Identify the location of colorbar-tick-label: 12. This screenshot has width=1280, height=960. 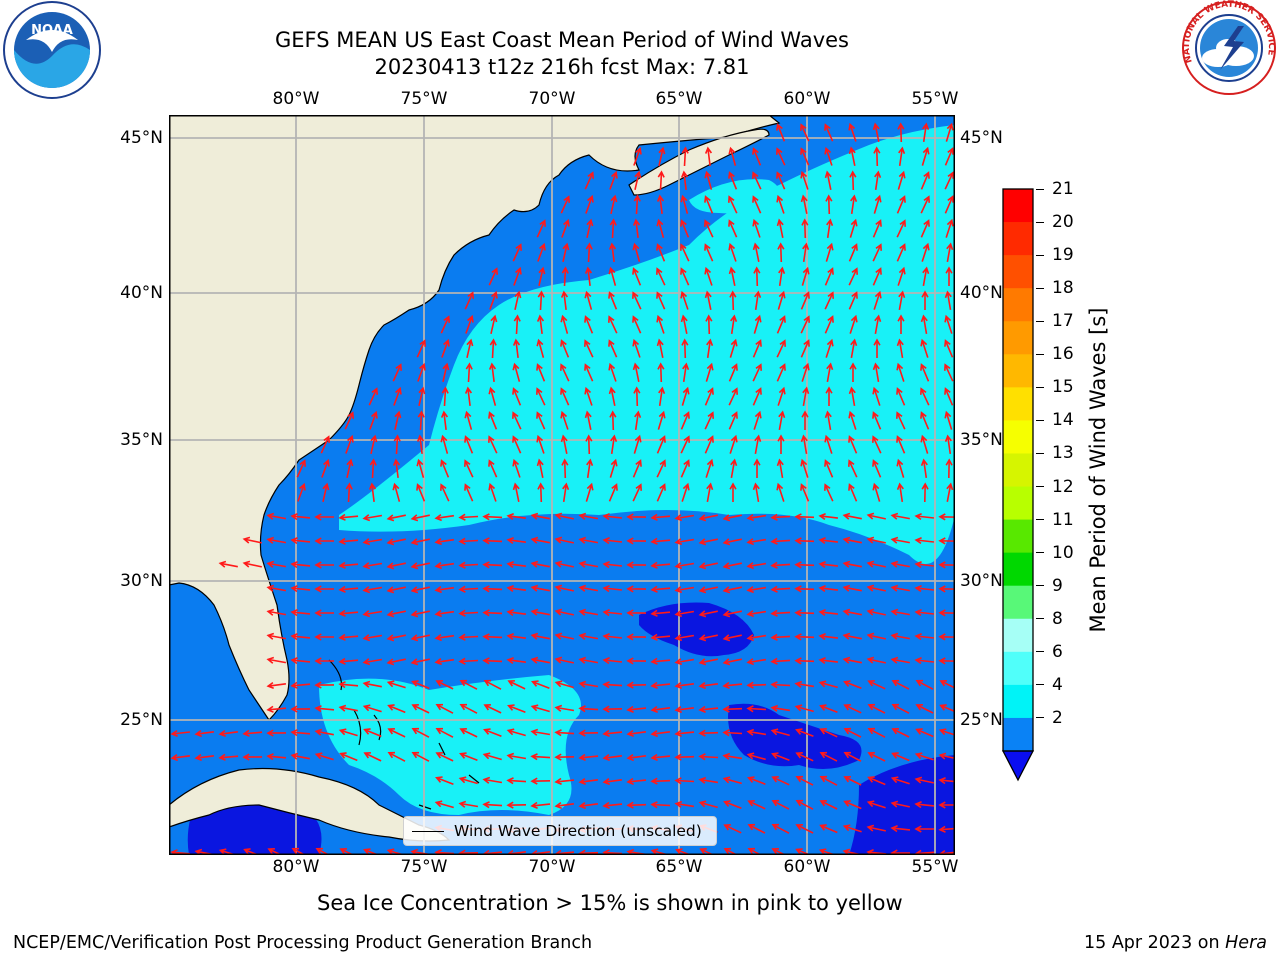
(1063, 486).